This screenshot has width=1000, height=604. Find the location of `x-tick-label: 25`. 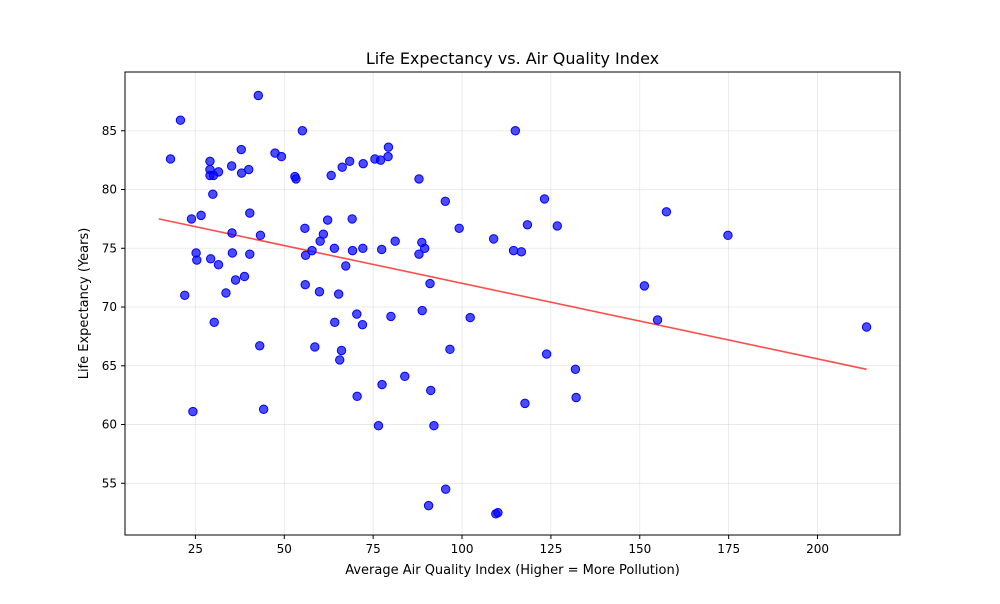

x-tick-label: 25 is located at coordinates (195, 549).